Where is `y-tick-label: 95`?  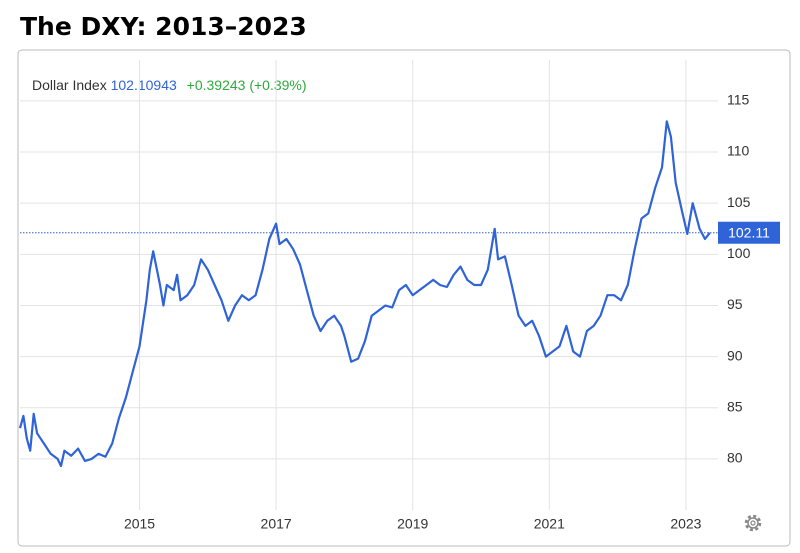 y-tick-label: 95 is located at coordinates (735, 304).